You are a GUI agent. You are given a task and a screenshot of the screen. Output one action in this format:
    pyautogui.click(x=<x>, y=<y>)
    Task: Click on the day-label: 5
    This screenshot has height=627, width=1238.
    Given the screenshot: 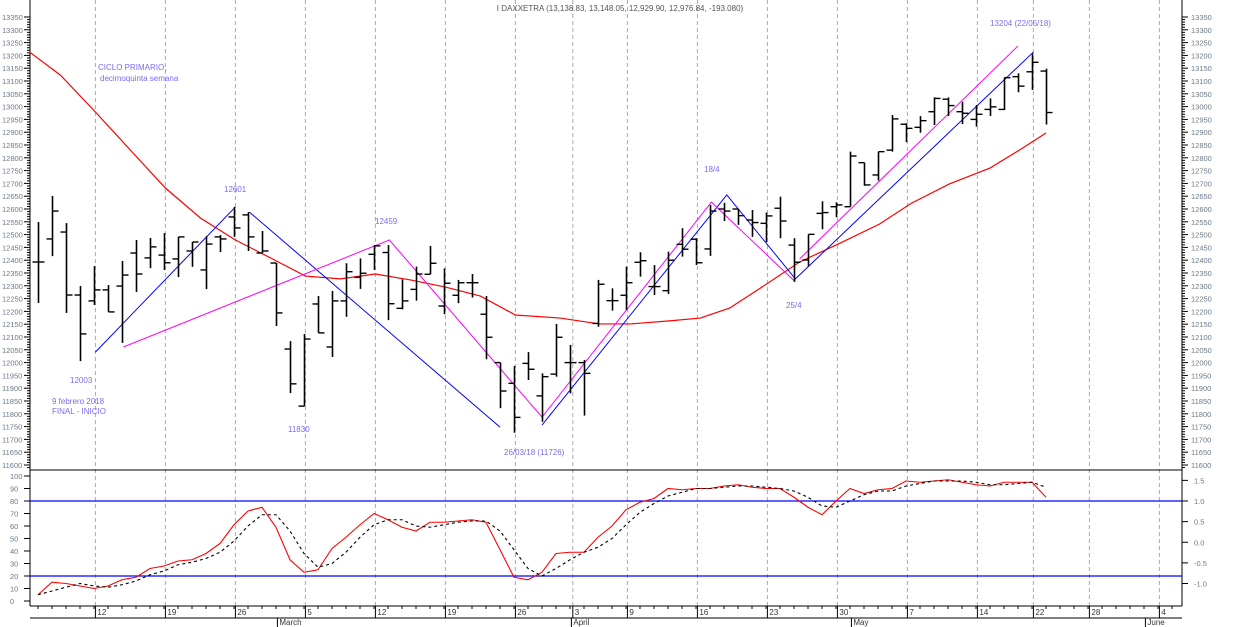 What is the action you would take?
    pyautogui.click(x=309, y=612)
    